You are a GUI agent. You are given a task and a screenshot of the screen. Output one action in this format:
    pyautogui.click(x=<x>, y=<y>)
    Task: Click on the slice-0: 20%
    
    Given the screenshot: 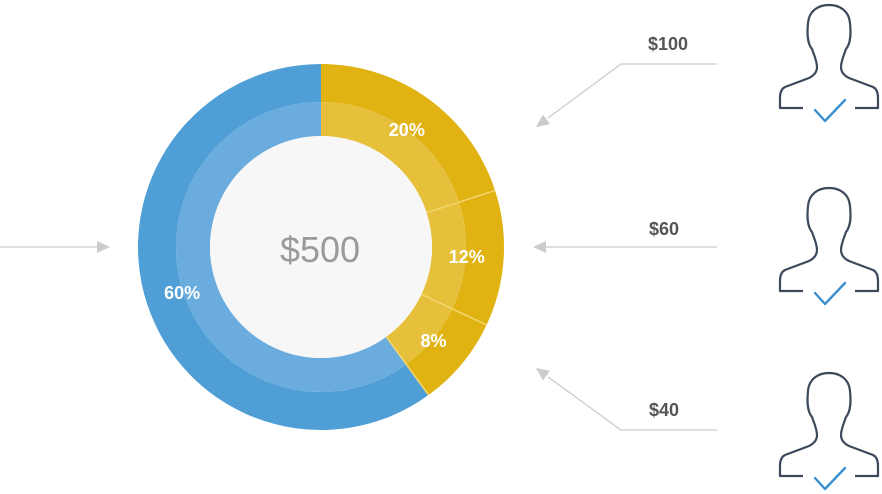 What is the action you would take?
    pyautogui.click(x=408, y=138)
    